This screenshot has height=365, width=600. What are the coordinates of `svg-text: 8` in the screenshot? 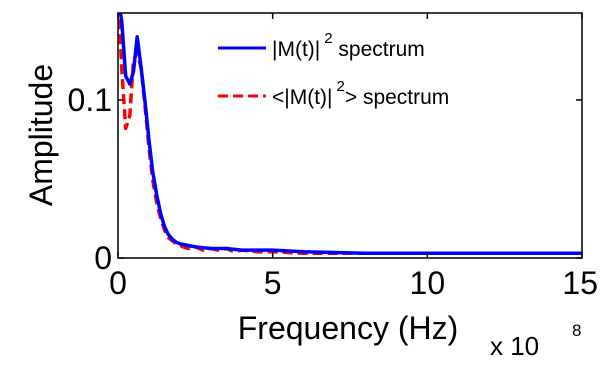 It's located at (576, 330).